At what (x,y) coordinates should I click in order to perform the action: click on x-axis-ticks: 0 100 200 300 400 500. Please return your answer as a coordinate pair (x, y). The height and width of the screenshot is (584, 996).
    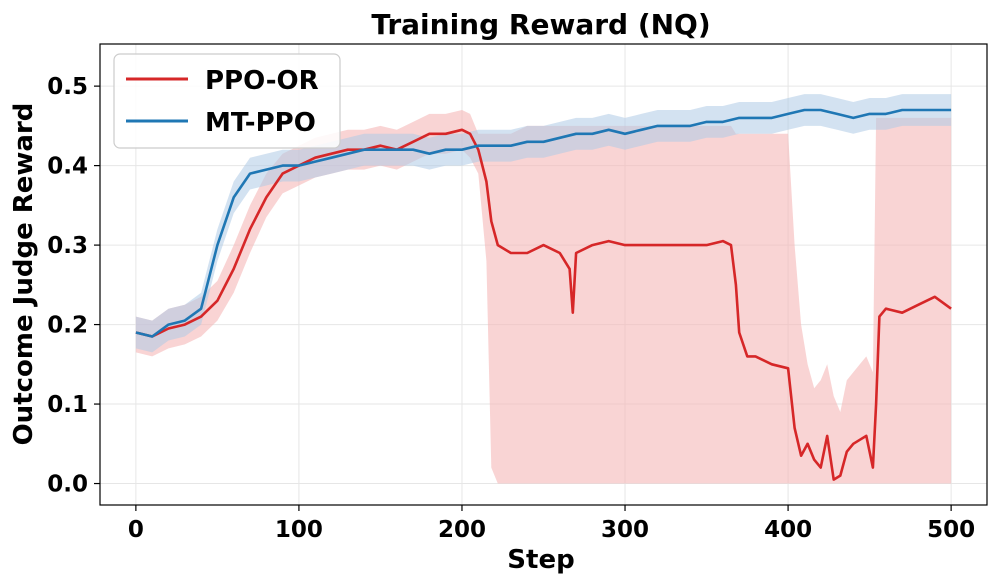
    Looking at the image, I should click on (551, 524).